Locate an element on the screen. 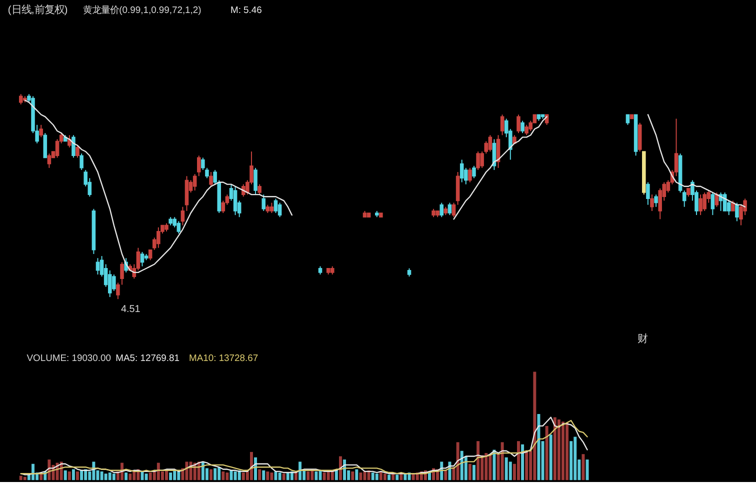 The image size is (756, 487). chart-title: (日线,前复权) is located at coordinates (38, 10).